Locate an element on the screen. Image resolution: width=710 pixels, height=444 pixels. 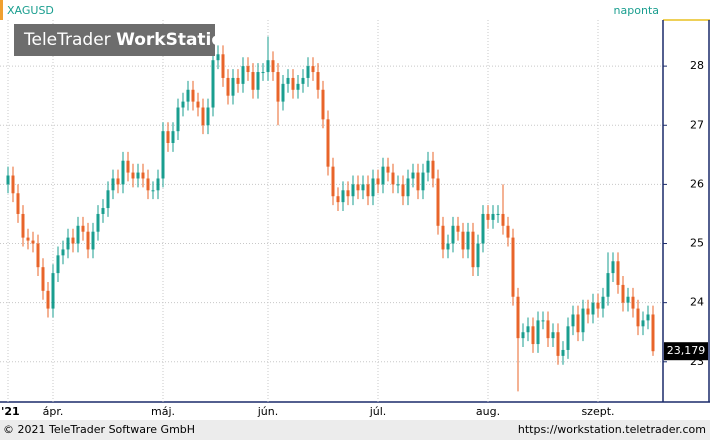
y-tick-label: 24 is located at coordinates (697, 302).